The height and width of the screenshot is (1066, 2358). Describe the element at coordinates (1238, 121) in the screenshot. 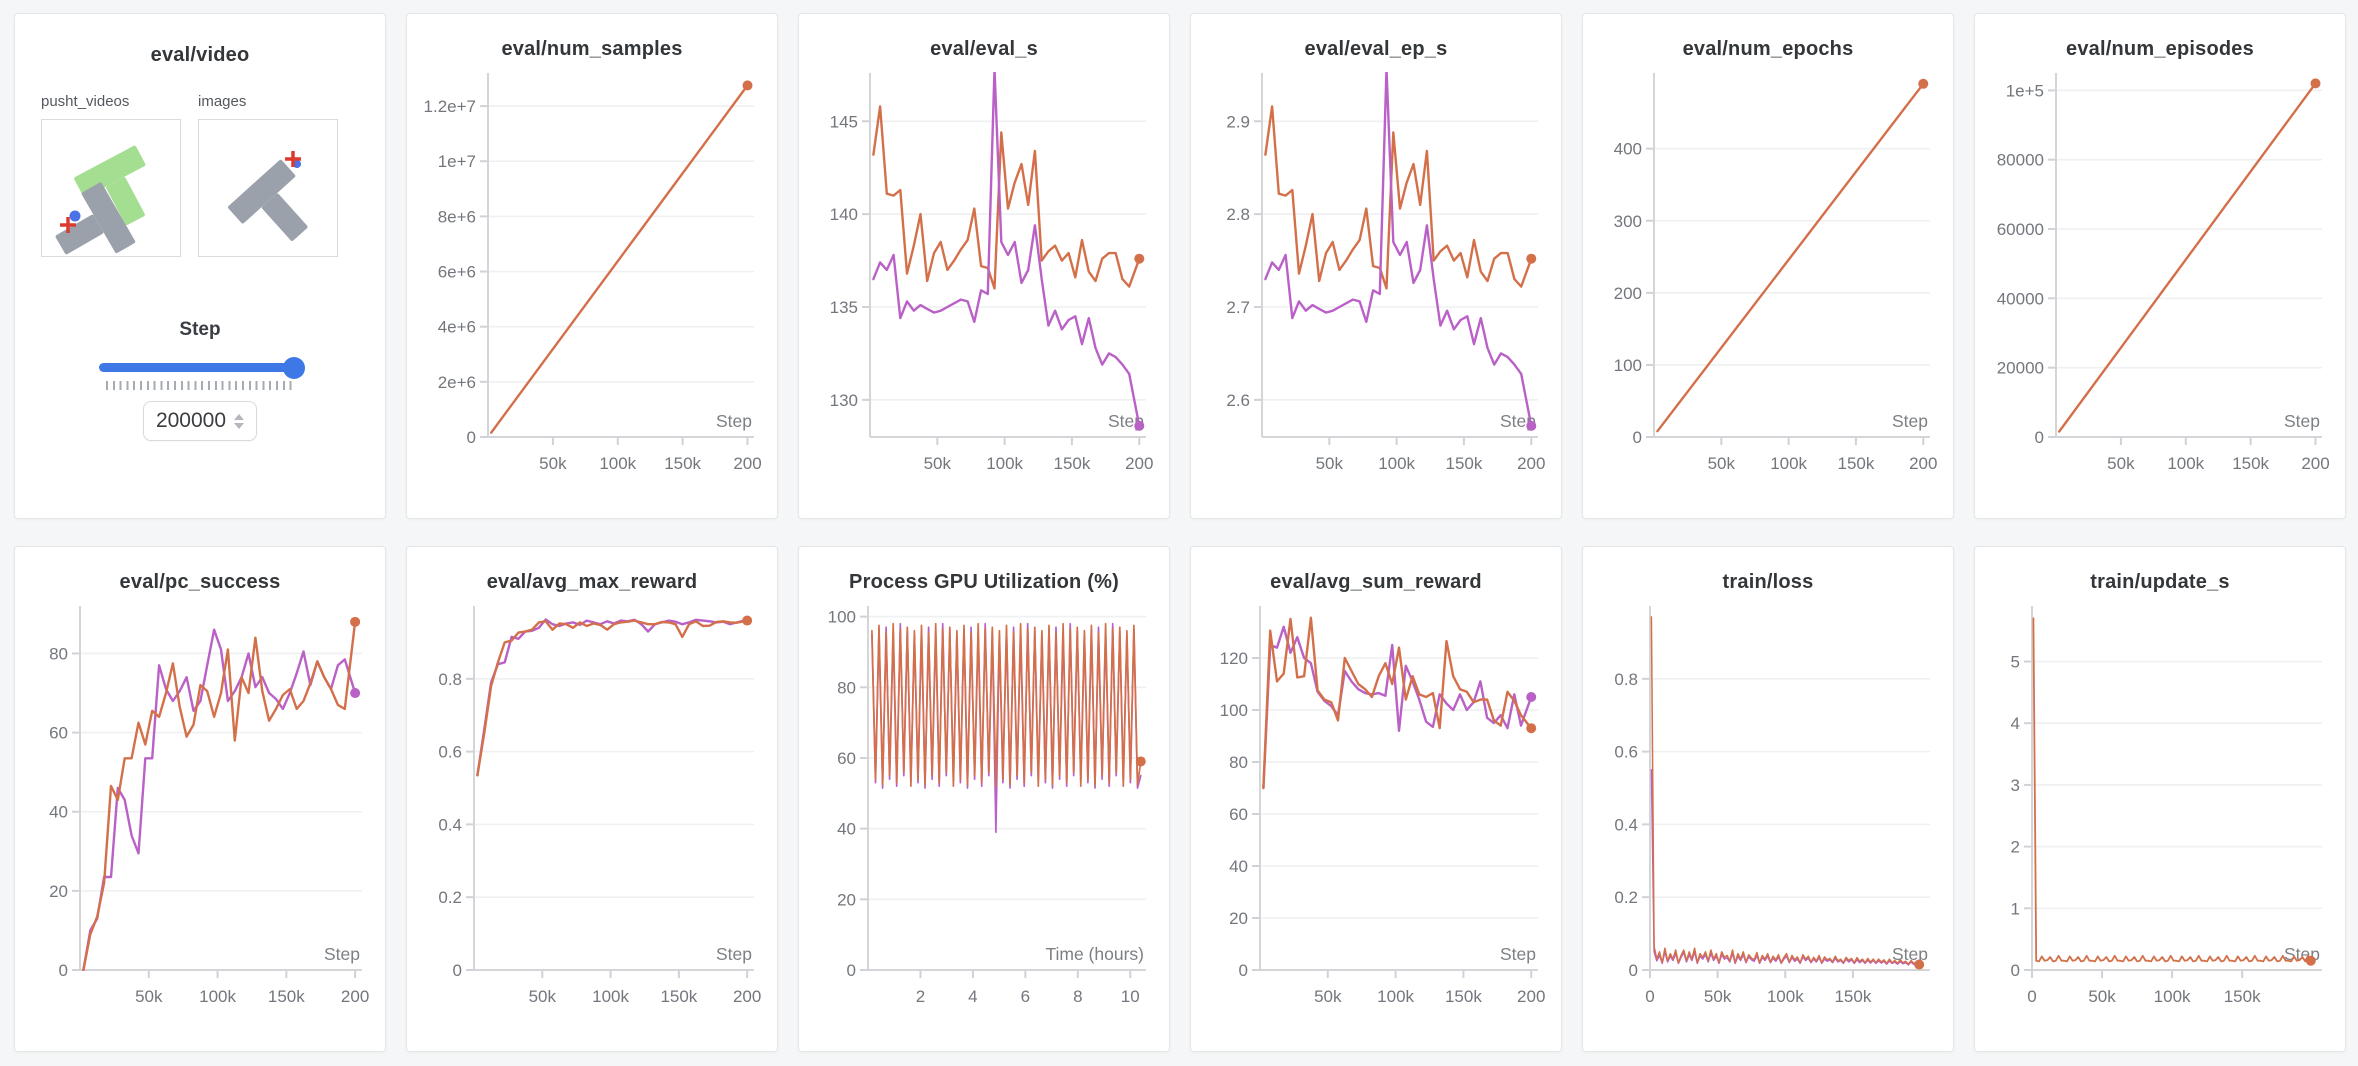

I see `svg-text: 2.9` at that location.